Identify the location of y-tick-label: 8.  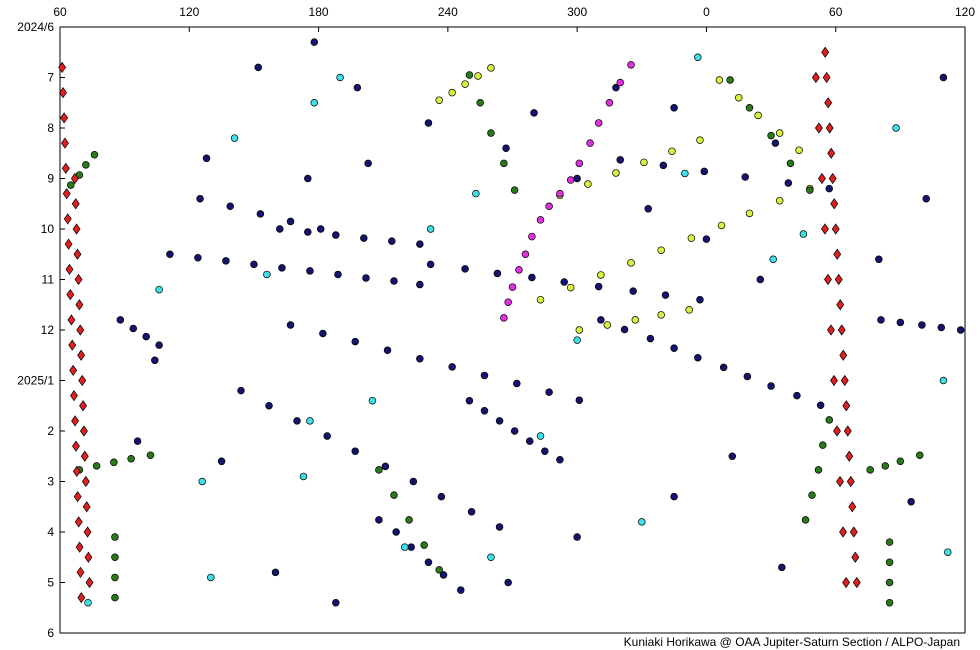
(50, 128).